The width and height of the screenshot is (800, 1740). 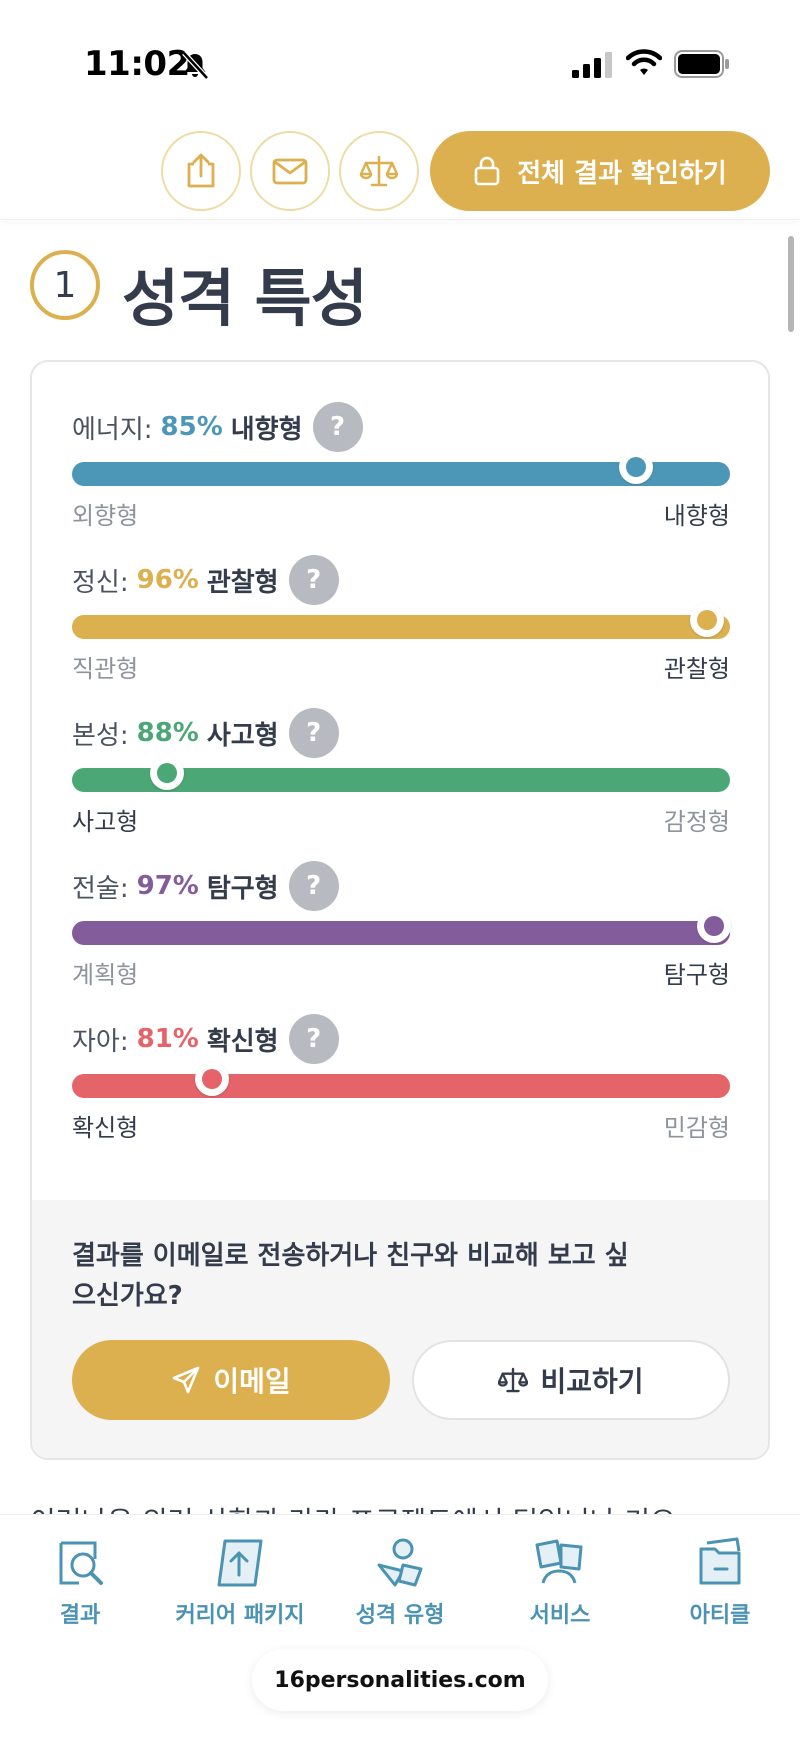 I want to click on trait-name: 정신:, so click(x=100, y=582).